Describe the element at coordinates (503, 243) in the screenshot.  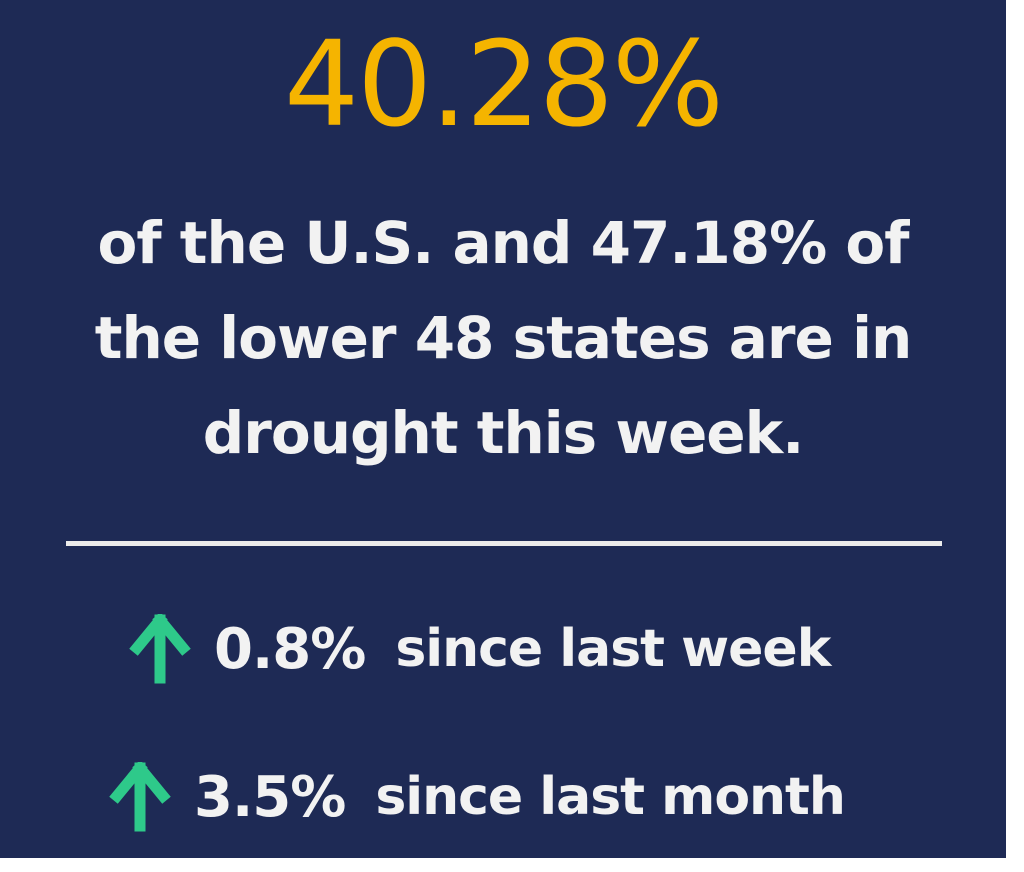
I see `description-line: of the U.S. and 47.18% of` at that location.